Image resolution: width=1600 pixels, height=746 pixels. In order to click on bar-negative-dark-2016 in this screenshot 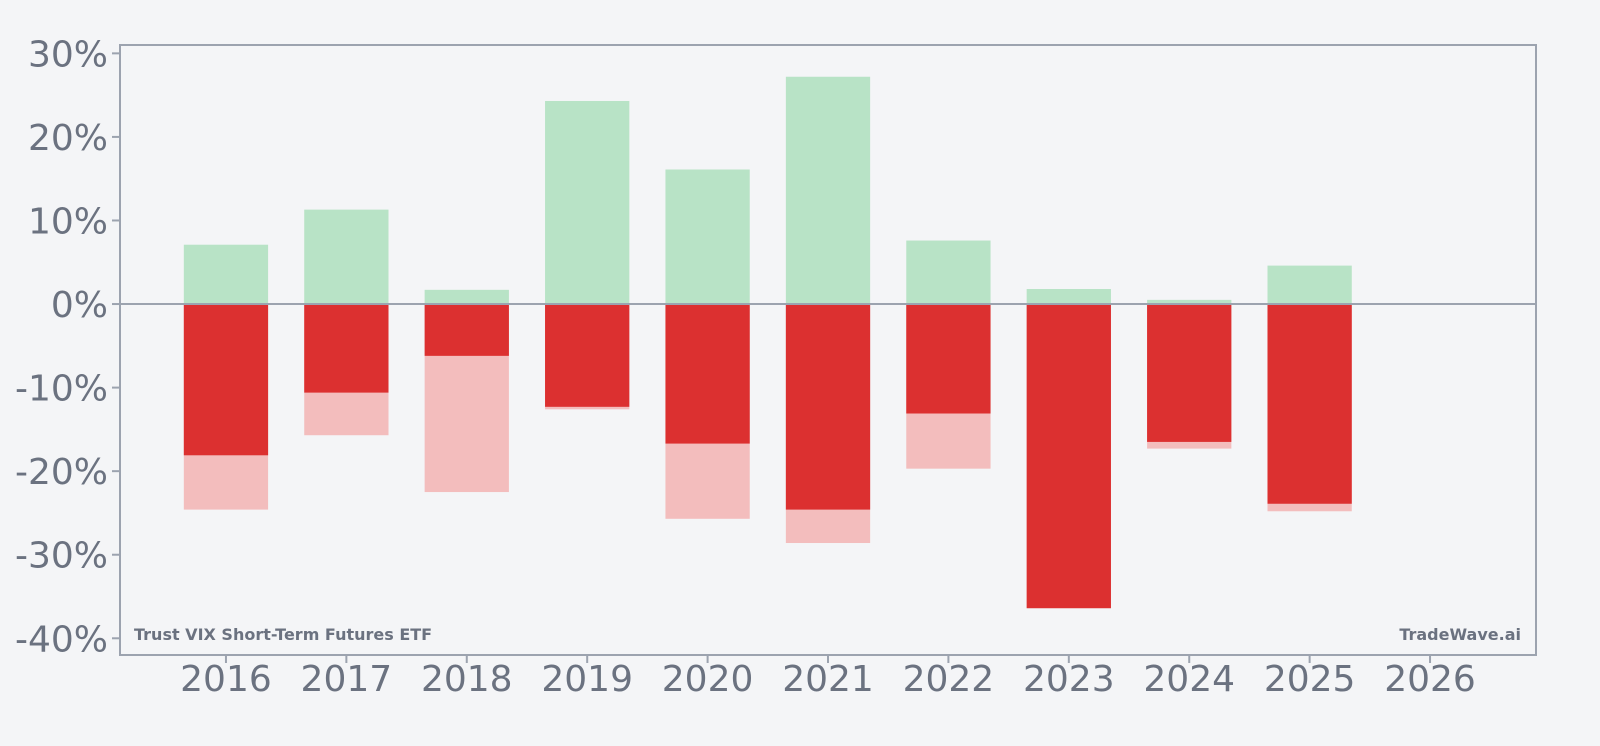, I will do `click(226, 380)`.